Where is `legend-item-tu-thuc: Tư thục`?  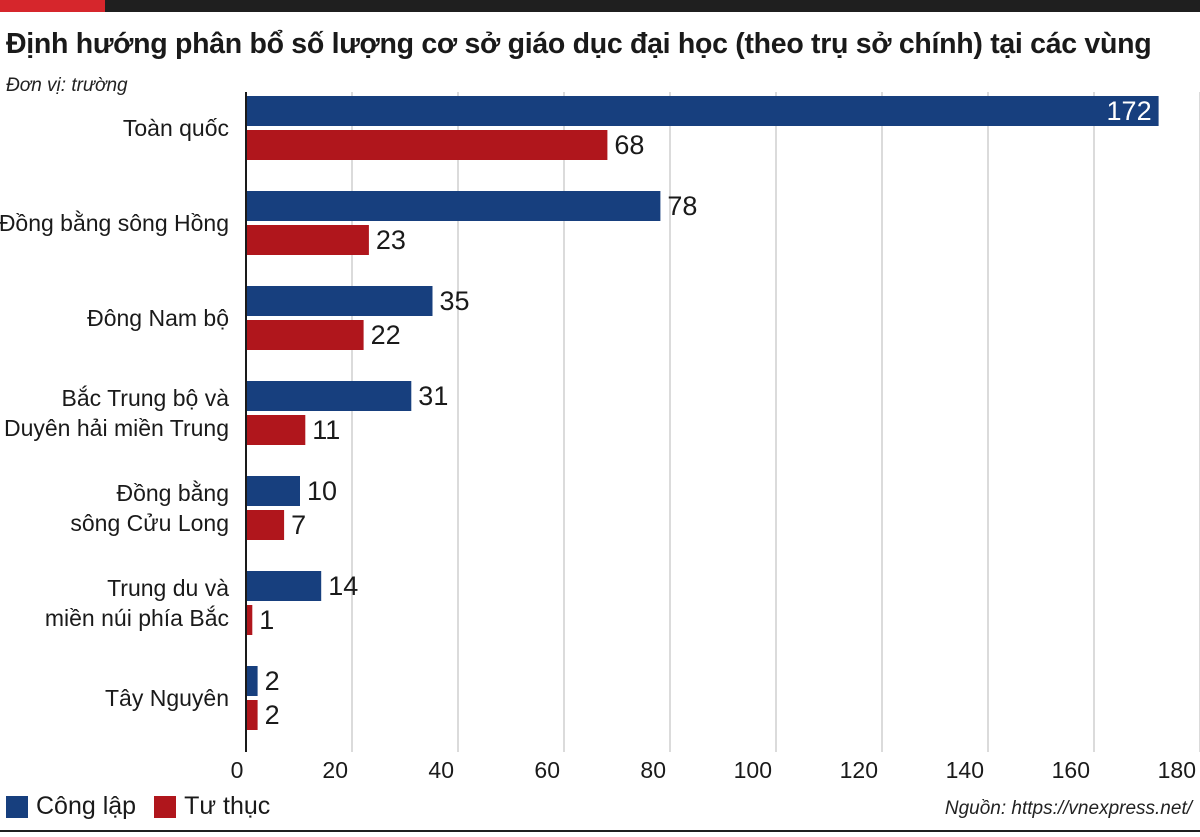
legend-item-tu-thuc: Tư thục is located at coordinates (212, 806).